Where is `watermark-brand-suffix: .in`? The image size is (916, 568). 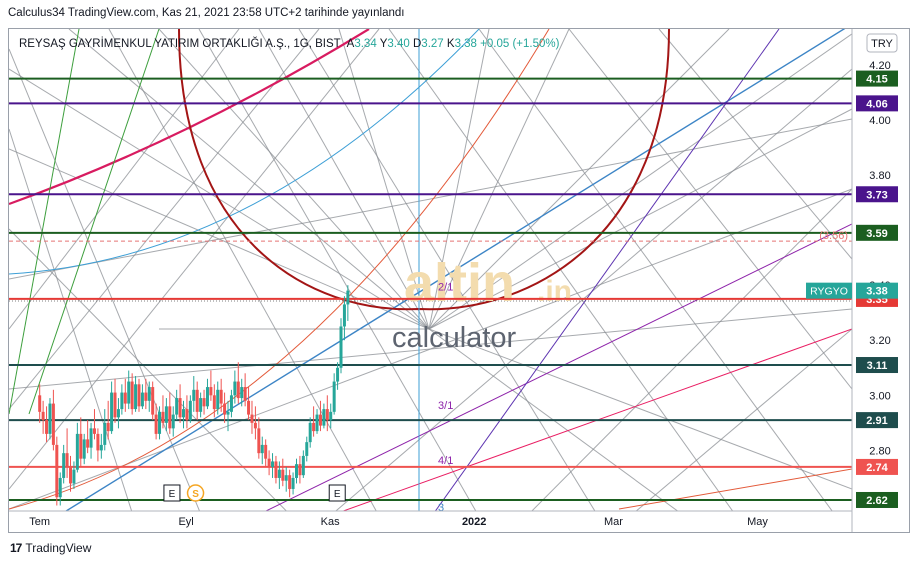 watermark-brand-suffix: .in is located at coordinates (554, 291).